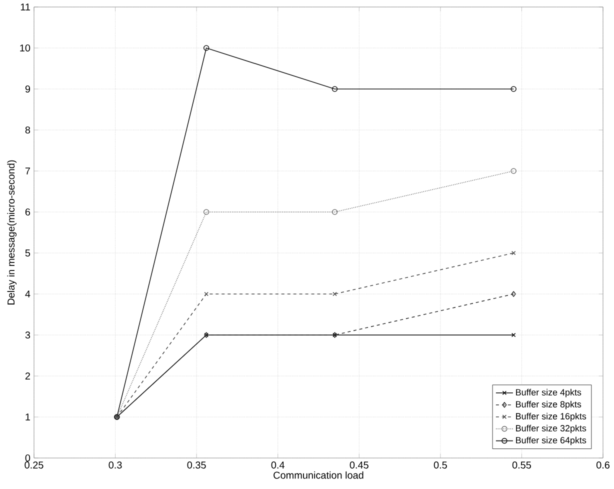 The width and height of the screenshot is (614, 489). What do you see at coordinates (27, 171) in the screenshot?
I see `y-tick-label: 7` at bounding box center [27, 171].